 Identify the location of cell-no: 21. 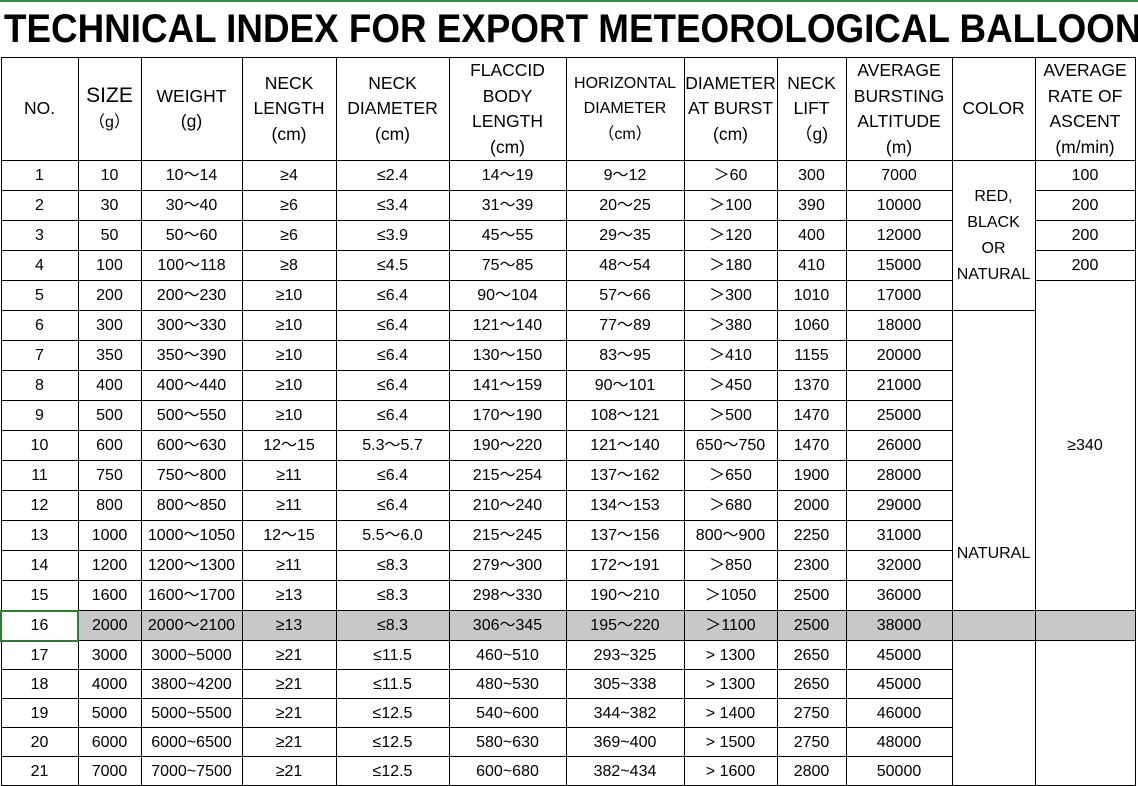
(39, 771).